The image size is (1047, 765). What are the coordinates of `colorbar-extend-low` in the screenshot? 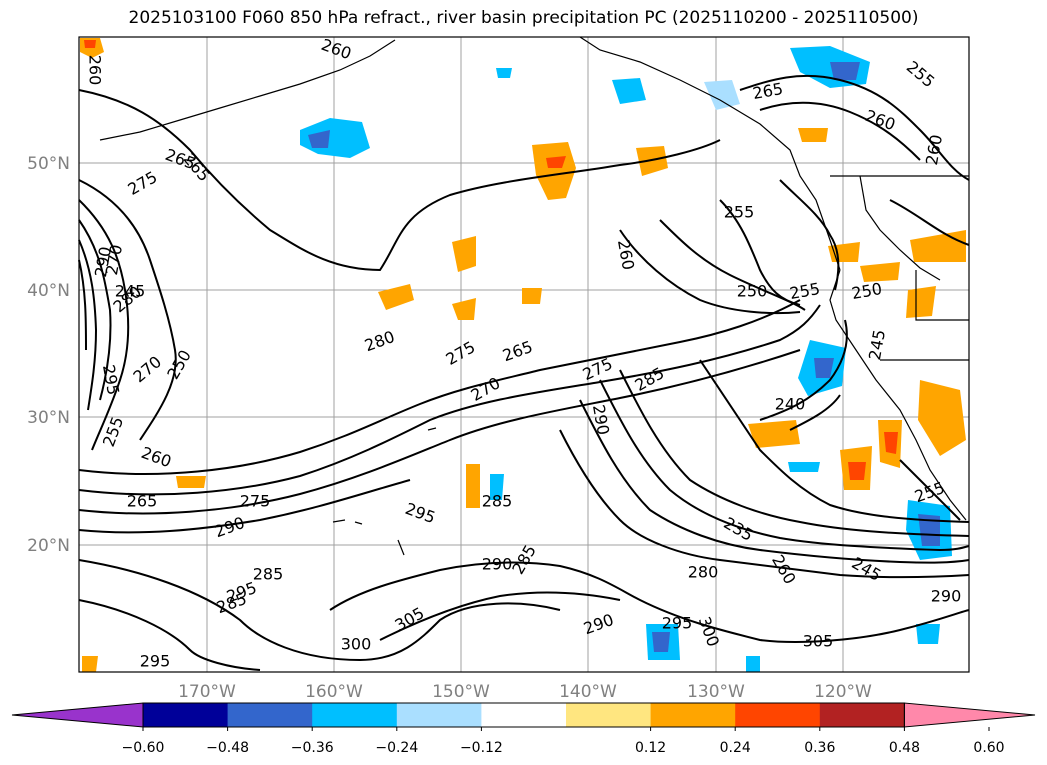 It's located at (77, 715).